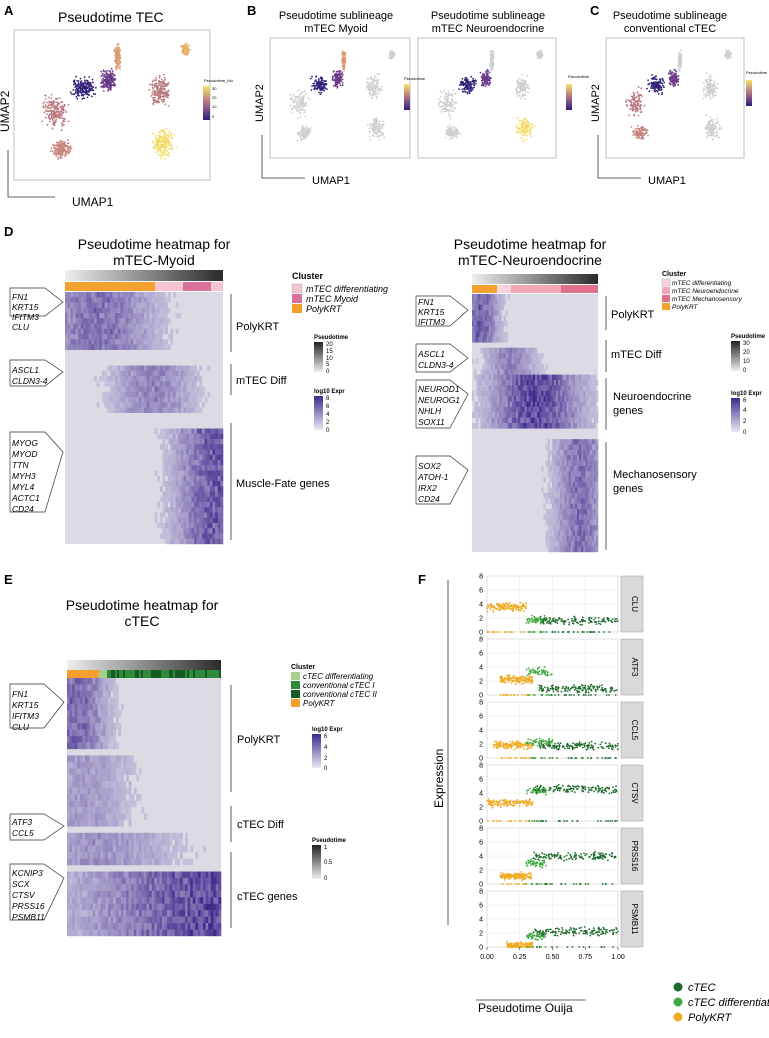  Describe the element at coordinates (707, 299) in the screenshot. I see `legend-label-2: mTEC Mechanosensory` at that location.